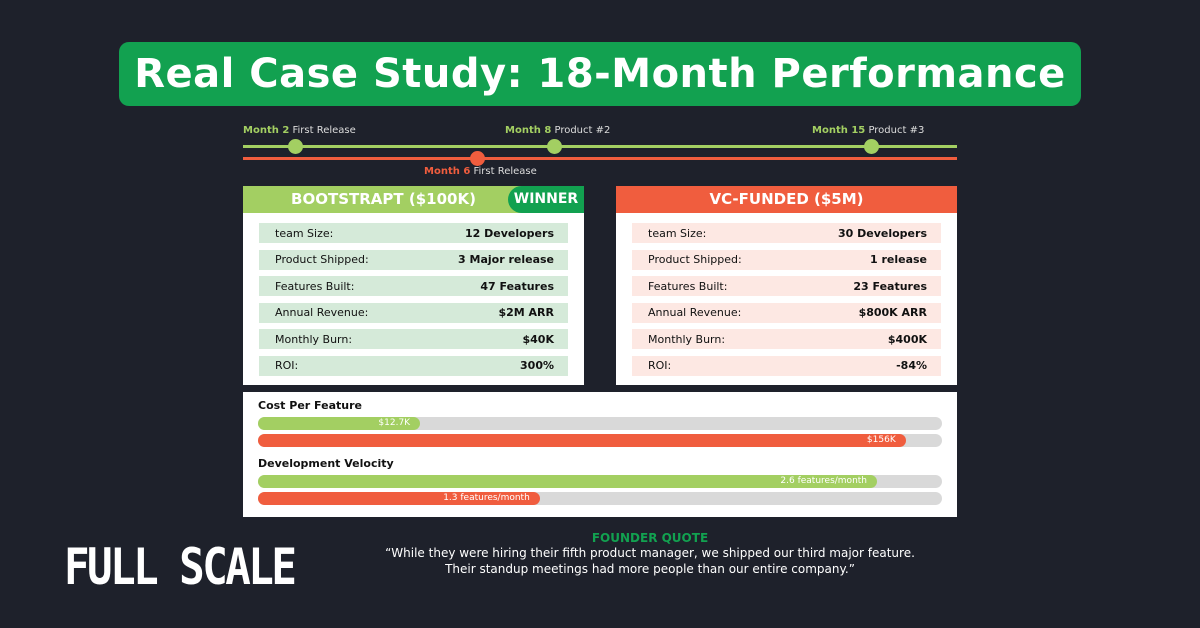 This screenshot has height=628, width=1200. Describe the element at coordinates (310, 405) in the screenshot. I see `metric-title: Cost Per Feature` at that location.